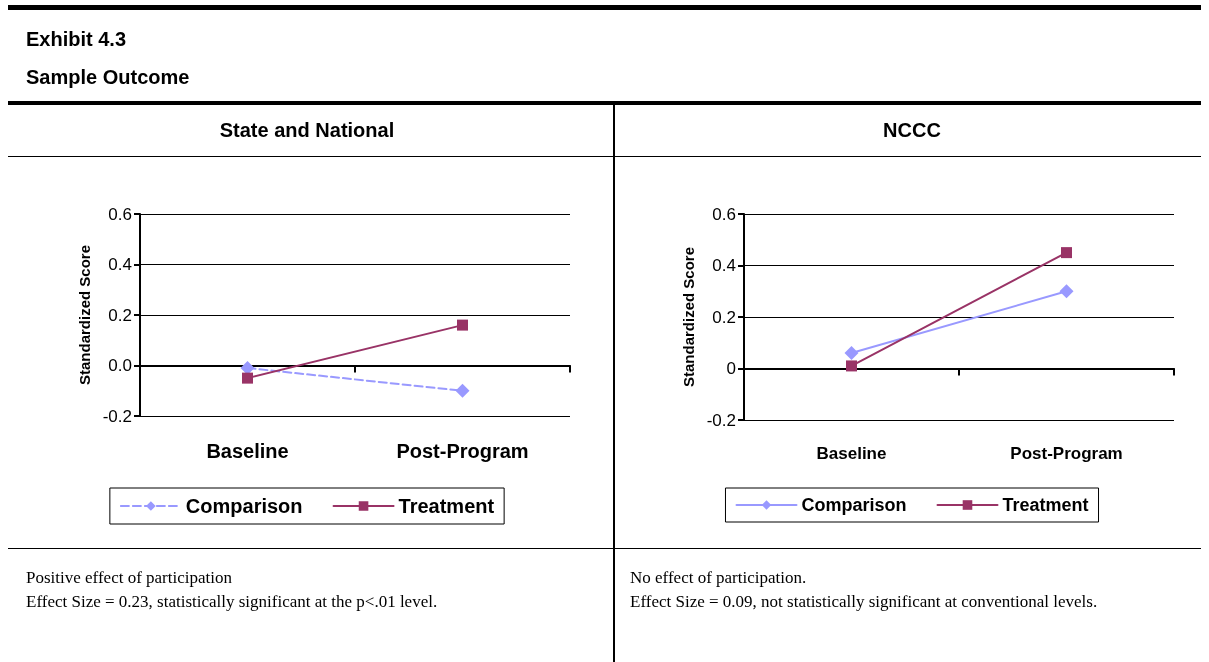  What do you see at coordinates (864, 602) in the screenshot?
I see `text: Effect Size = 0.09, not statistically significant at conventional levels.` at bounding box center [864, 602].